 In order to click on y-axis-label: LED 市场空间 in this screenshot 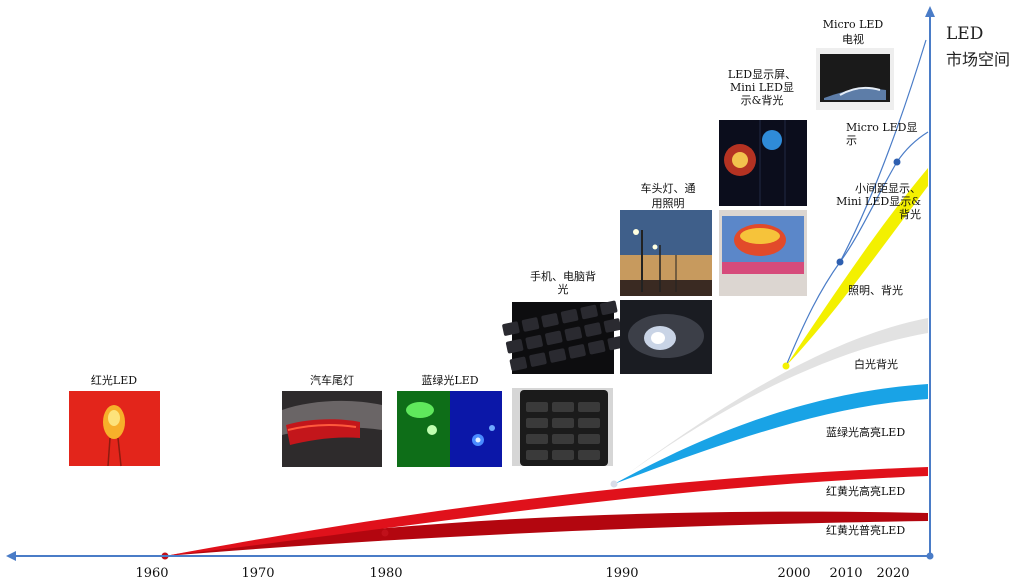, I will do `click(978, 47)`.